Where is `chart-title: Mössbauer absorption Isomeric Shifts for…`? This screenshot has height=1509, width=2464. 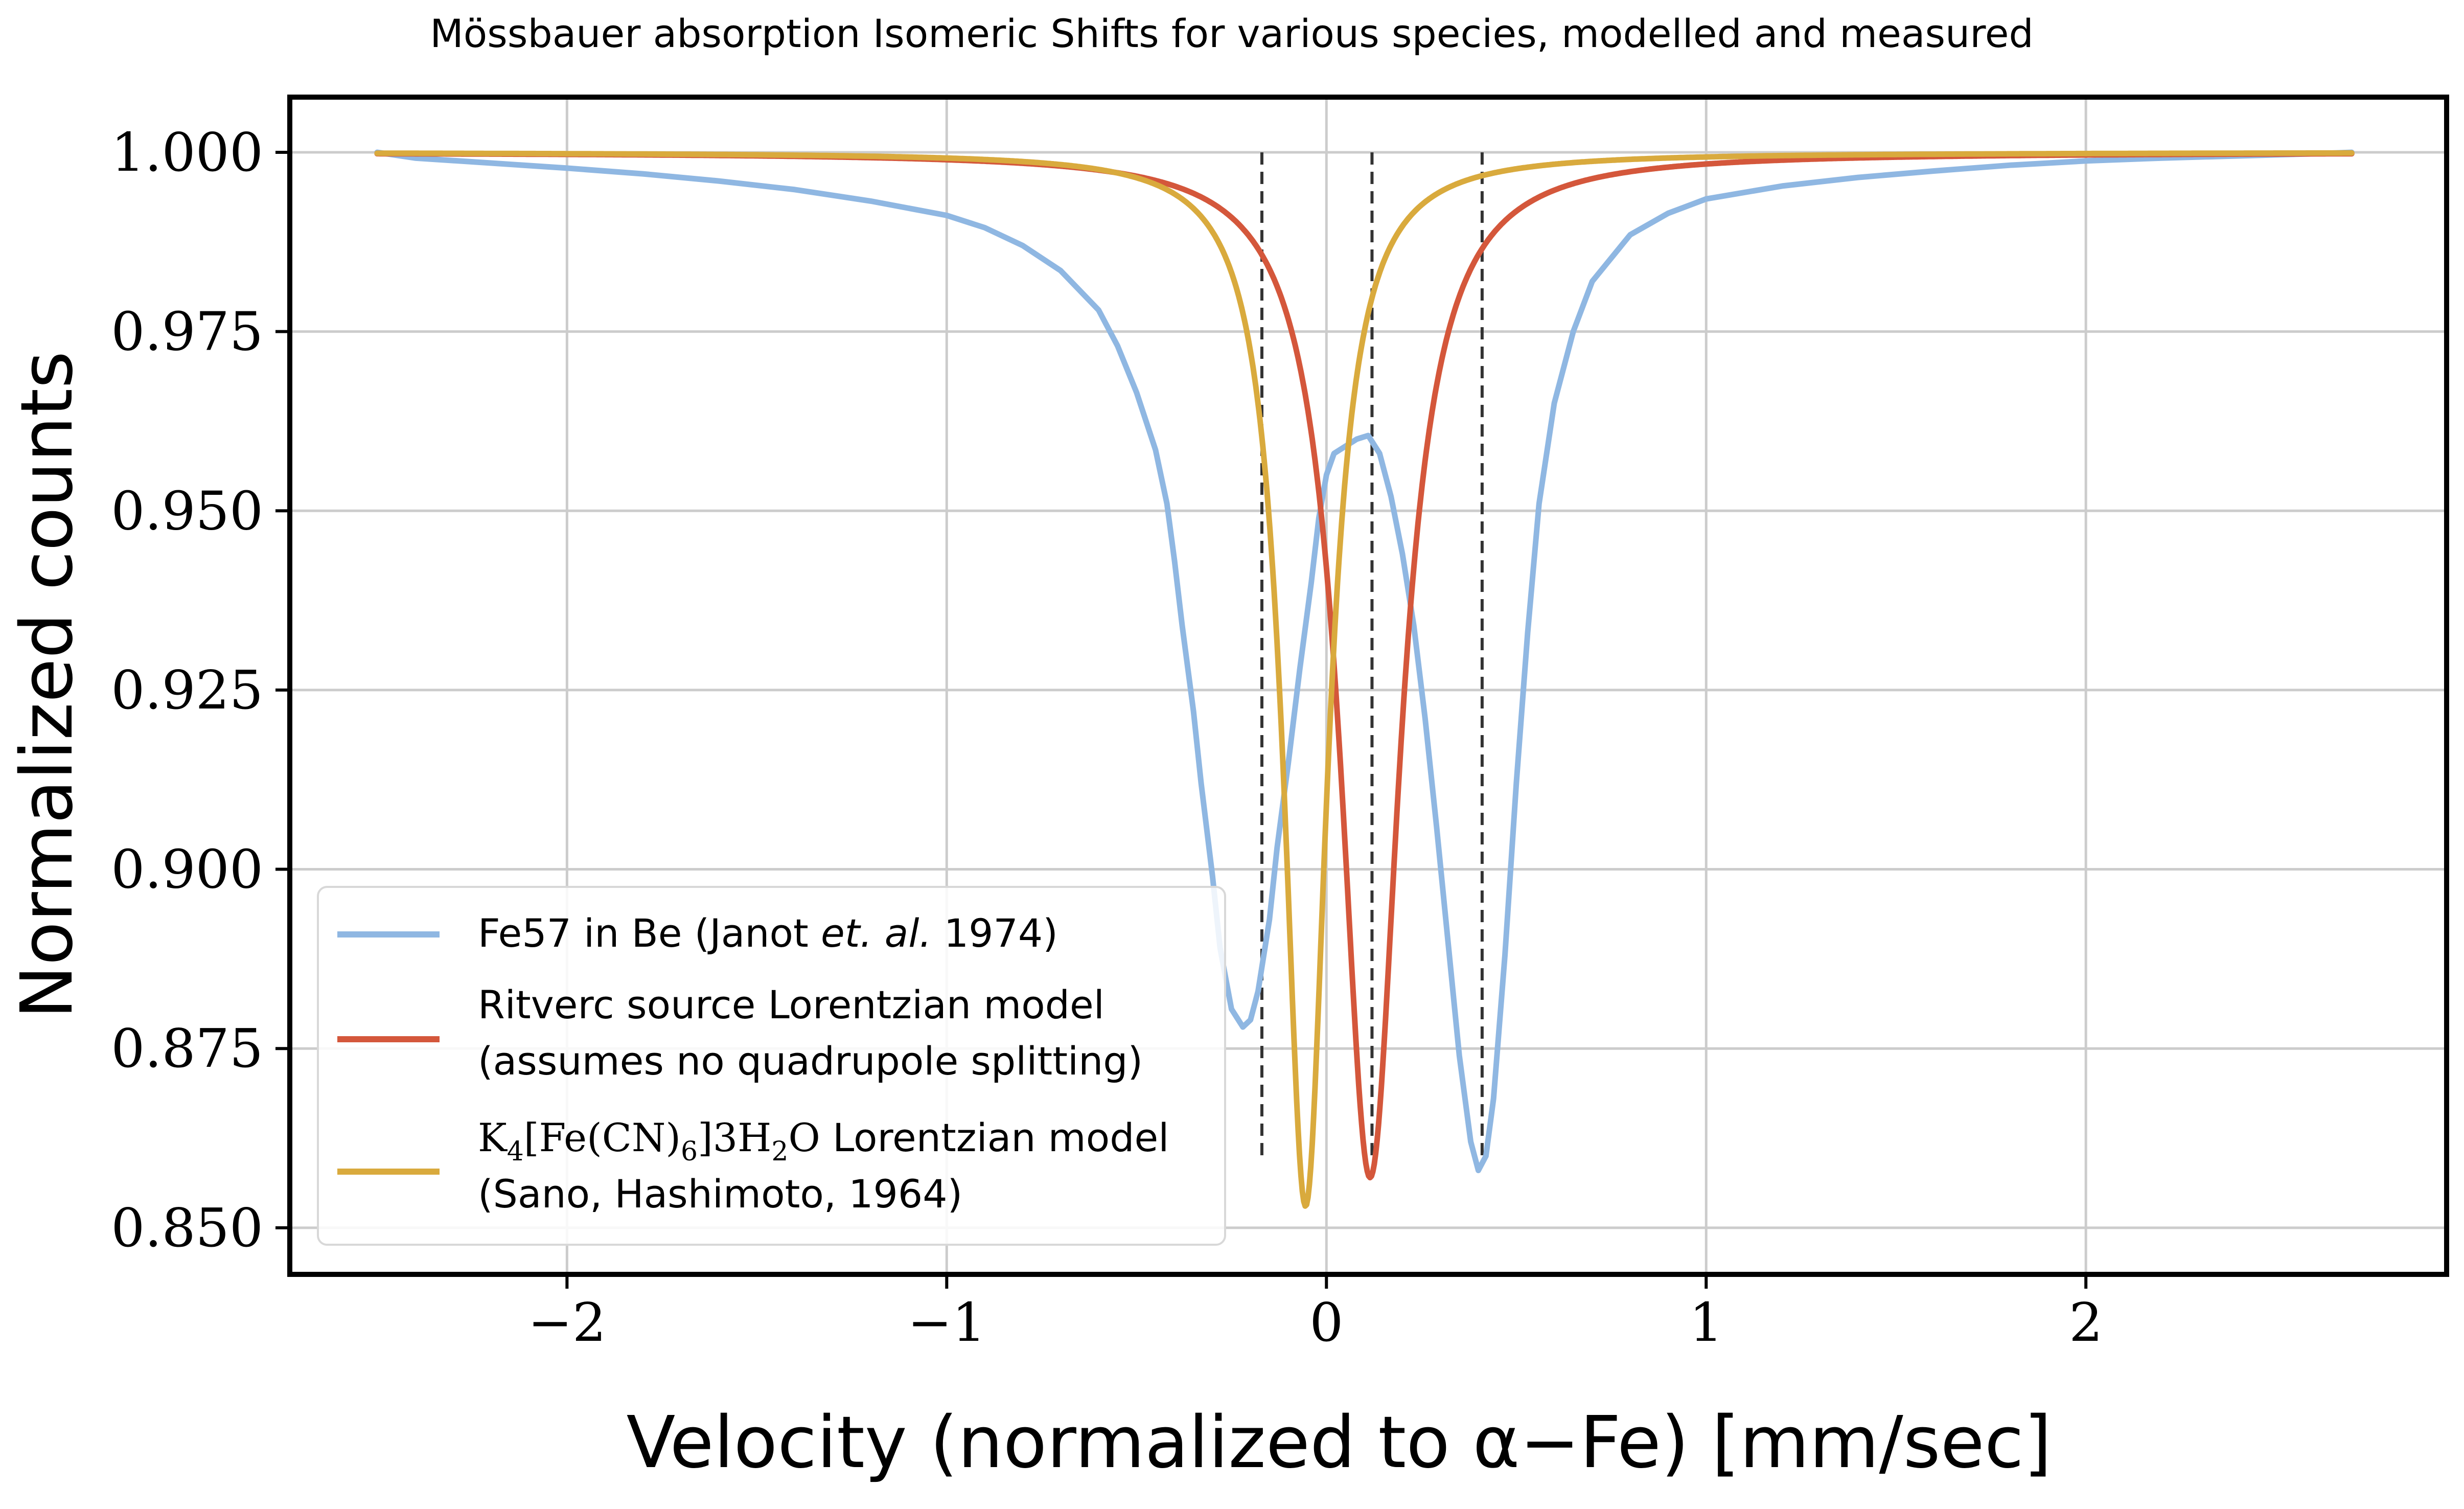 chart-title: Mössbauer absorption Isomeric Shifts for… is located at coordinates (1232, 34).